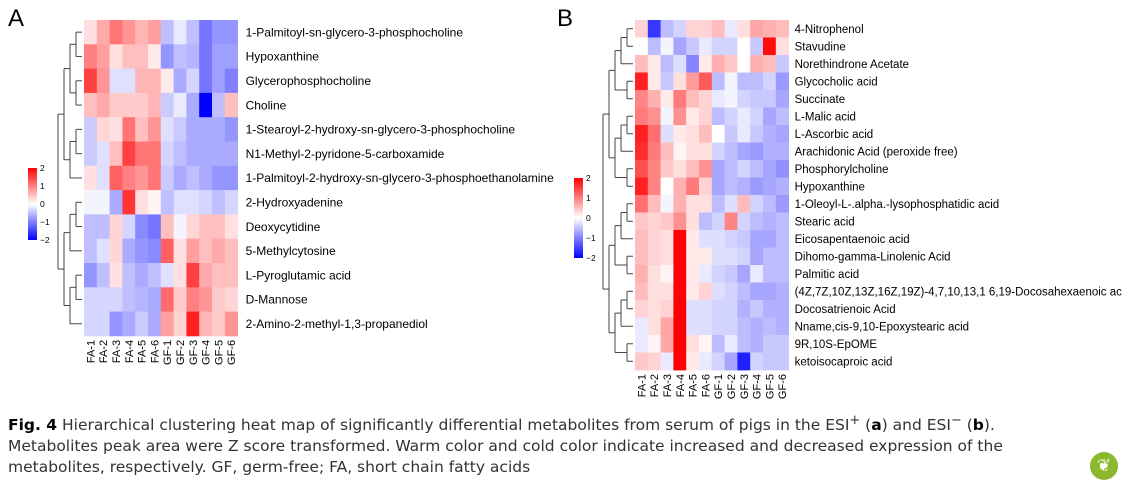 The height and width of the screenshot is (487, 1126). Describe the element at coordinates (91, 351) in the screenshot. I see `column-label: FA-1` at that location.